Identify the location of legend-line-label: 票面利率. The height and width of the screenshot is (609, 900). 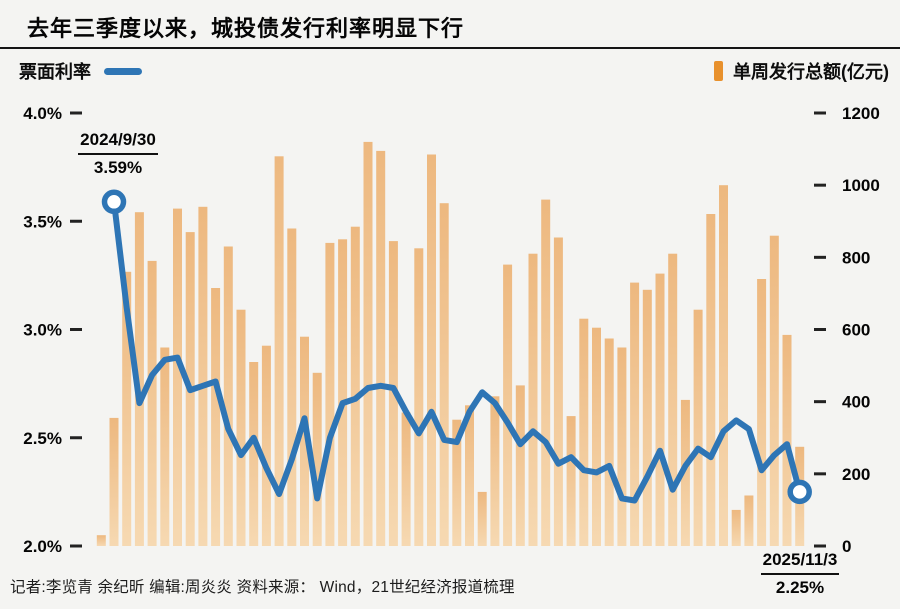
(55, 72).